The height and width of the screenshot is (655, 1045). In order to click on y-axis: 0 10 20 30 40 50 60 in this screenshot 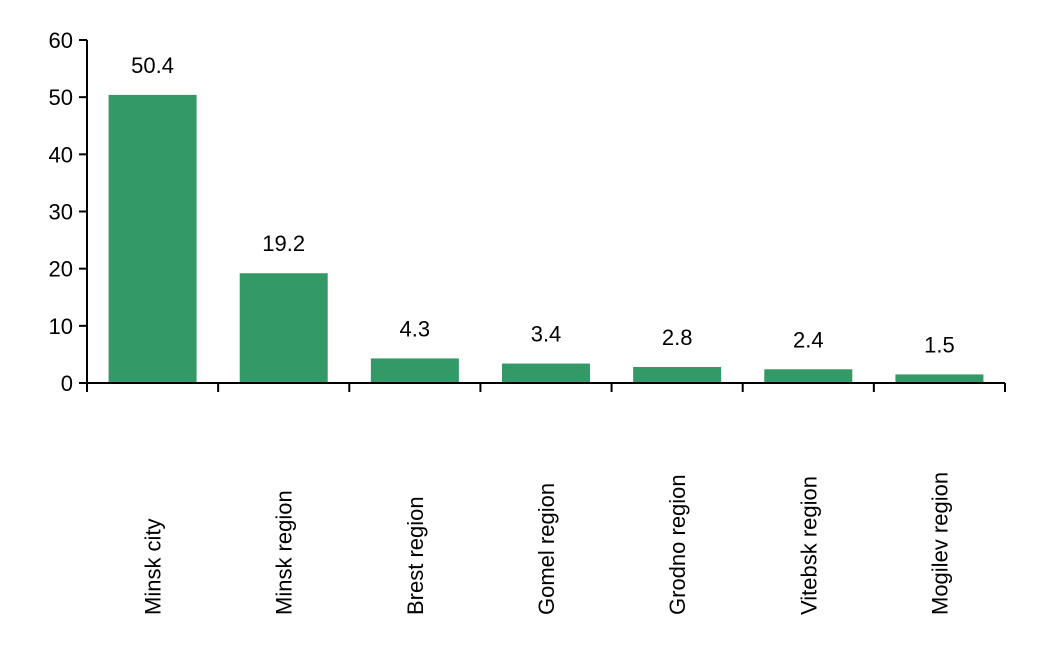, I will do `click(68, 212)`.